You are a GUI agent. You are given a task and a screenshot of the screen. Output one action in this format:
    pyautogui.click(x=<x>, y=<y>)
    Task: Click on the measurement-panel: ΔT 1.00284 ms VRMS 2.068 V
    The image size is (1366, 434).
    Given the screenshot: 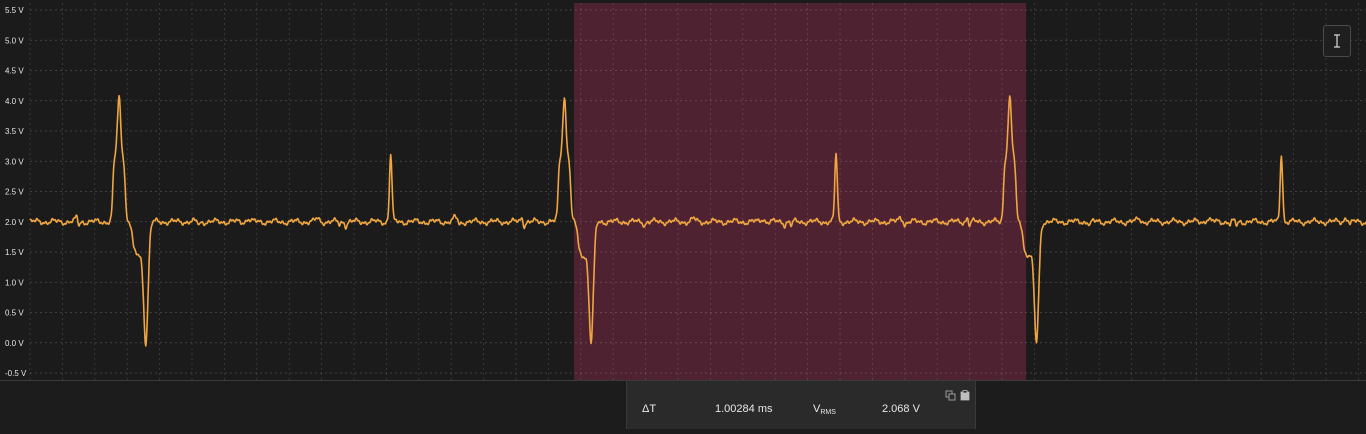 What is the action you would take?
    pyautogui.click(x=801, y=405)
    